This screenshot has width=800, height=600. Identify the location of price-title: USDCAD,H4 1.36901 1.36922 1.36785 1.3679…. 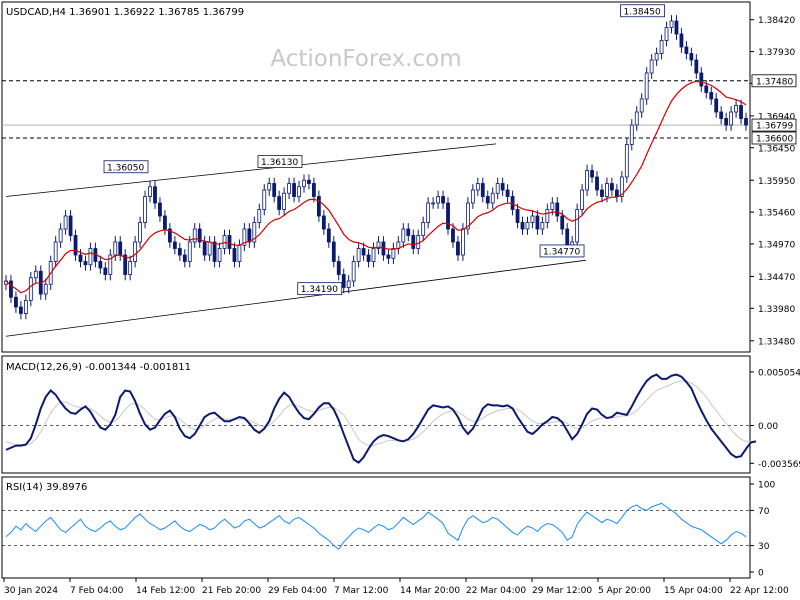
(125, 12).